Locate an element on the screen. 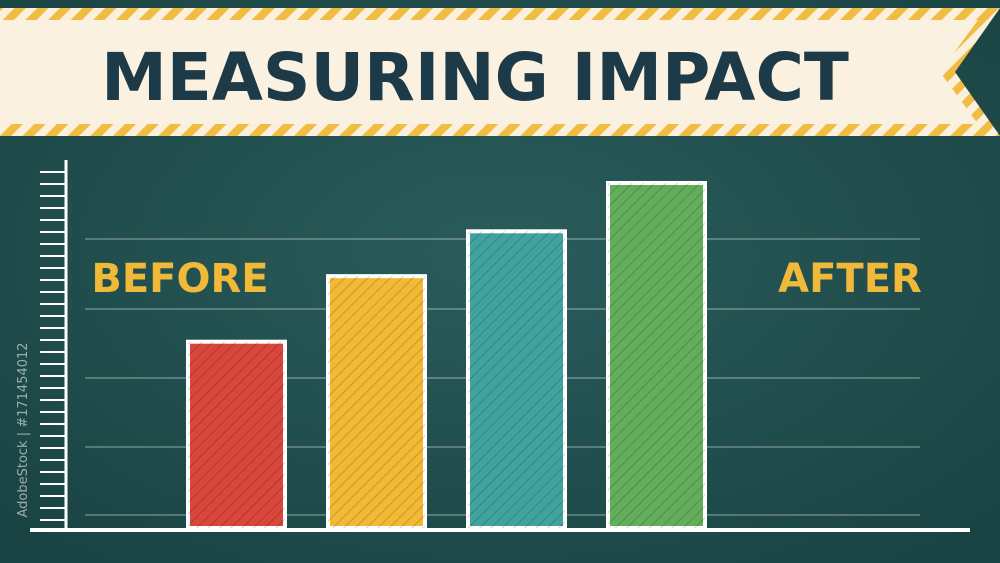 The image size is (1000, 563). chart-title: MEASURING IMPACT is located at coordinates (475, 77).